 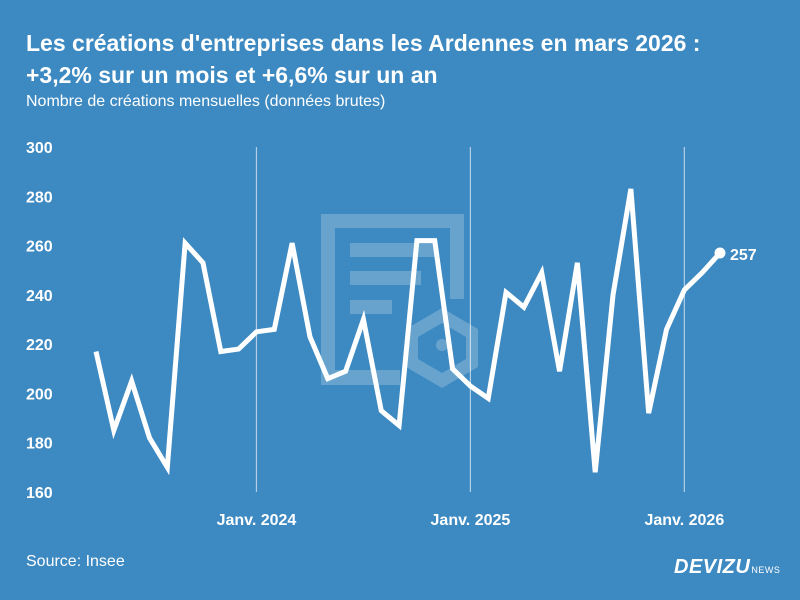 What do you see at coordinates (684, 520) in the screenshot?
I see `x-tick-label: Janv. 2026` at bounding box center [684, 520].